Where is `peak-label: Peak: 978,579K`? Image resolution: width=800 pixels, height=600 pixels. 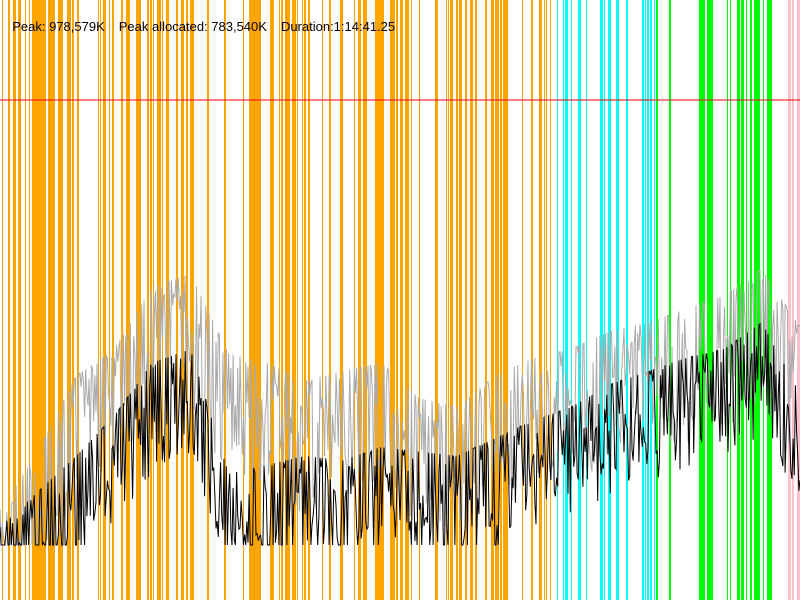
peak-label: Peak: 978,579K is located at coordinates (58, 26).